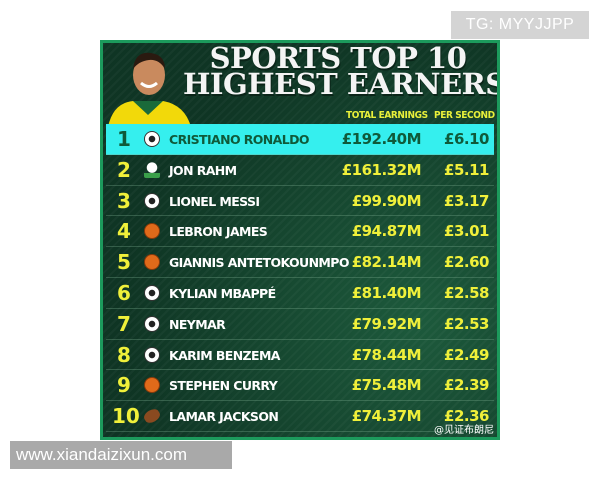 This screenshot has width=600, height=480. What do you see at coordinates (152, 169) in the screenshot?
I see `golf-ball-icon` at bounding box center [152, 169].